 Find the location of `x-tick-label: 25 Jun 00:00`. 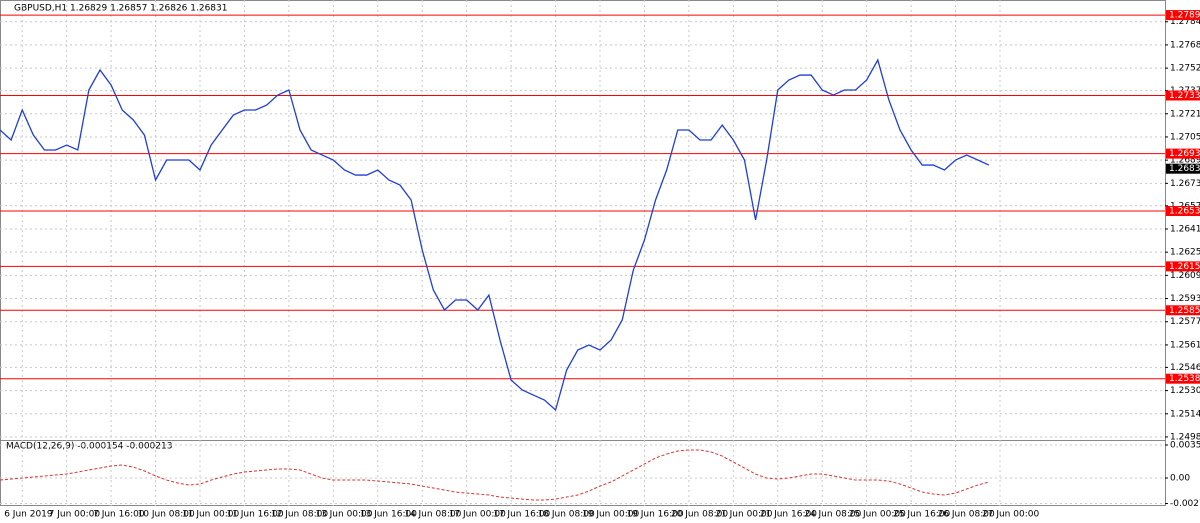

x-tick-label: 25 Jun 00:00 is located at coordinates (877, 515).